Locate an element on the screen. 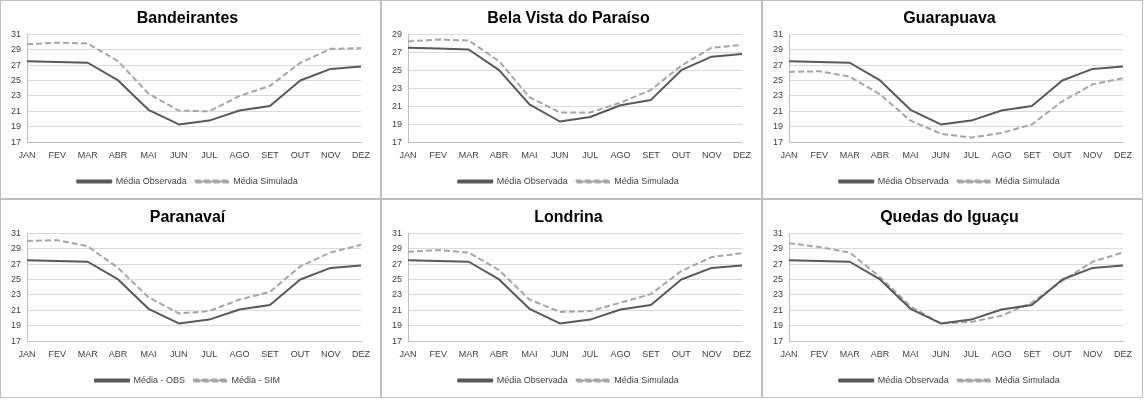 Image resolution: width=1145 pixels, height=401 pixels. chart-title: Guarapuava is located at coordinates (949, 18).